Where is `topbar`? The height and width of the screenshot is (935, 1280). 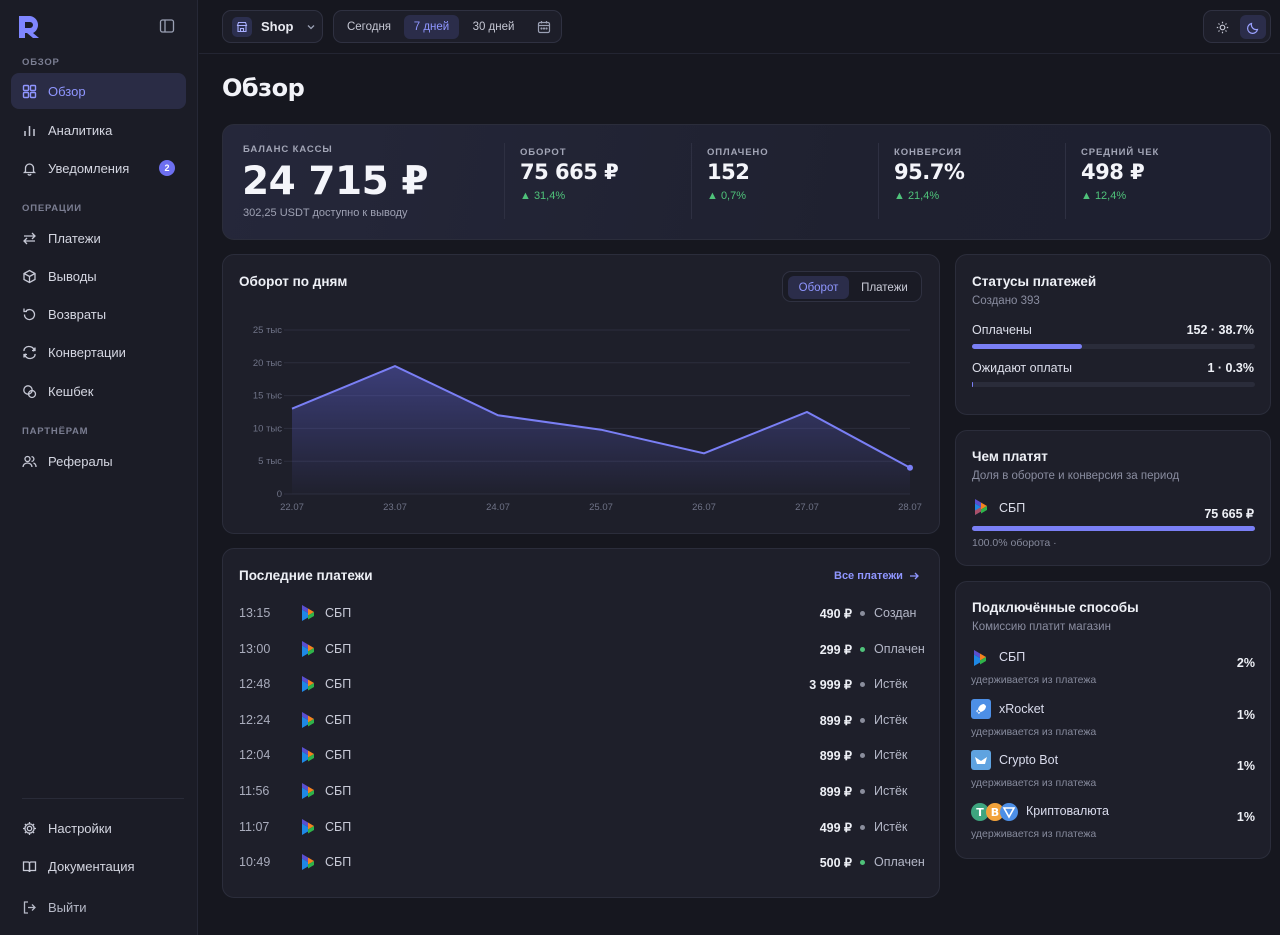 topbar is located at coordinates (739, 27).